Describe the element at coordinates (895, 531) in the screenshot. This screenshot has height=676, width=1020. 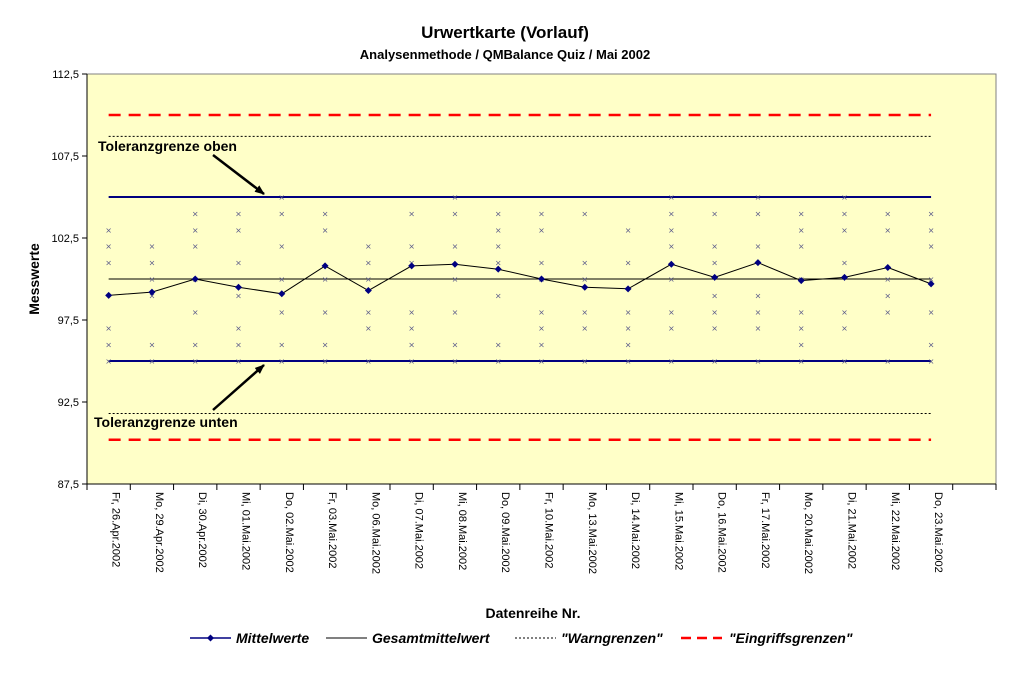
I see `x-tick-label: Mi, 22.Mai.2002` at that location.